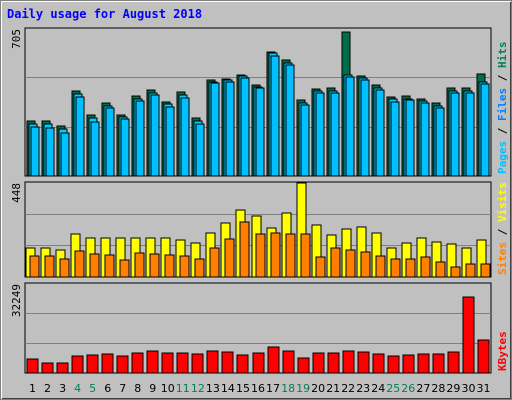 The width and height of the screenshot is (512, 400). What do you see at coordinates (258, 388) in the screenshot?
I see `x-tick-label-16: 16` at bounding box center [258, 388].